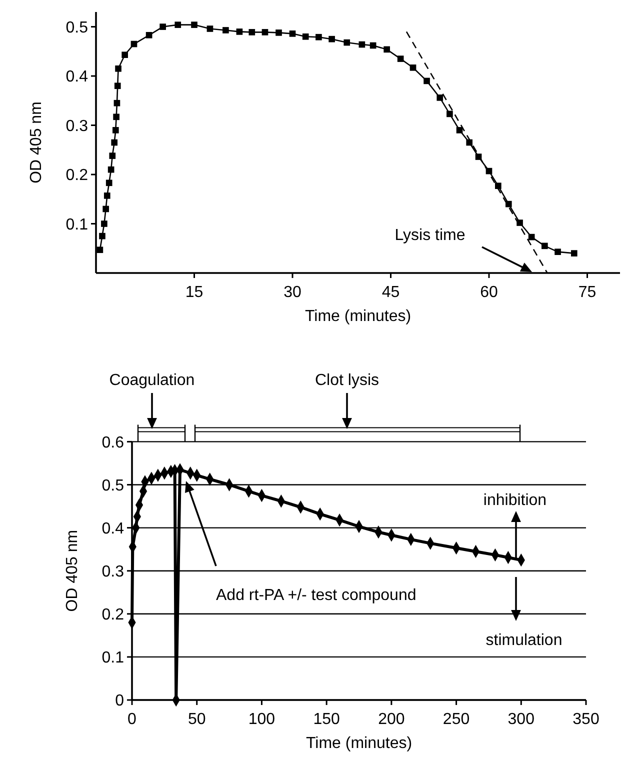 The width and height of the screenshot is (626, 765). I want to click on annotation: Lysis time, so click(430, 235).